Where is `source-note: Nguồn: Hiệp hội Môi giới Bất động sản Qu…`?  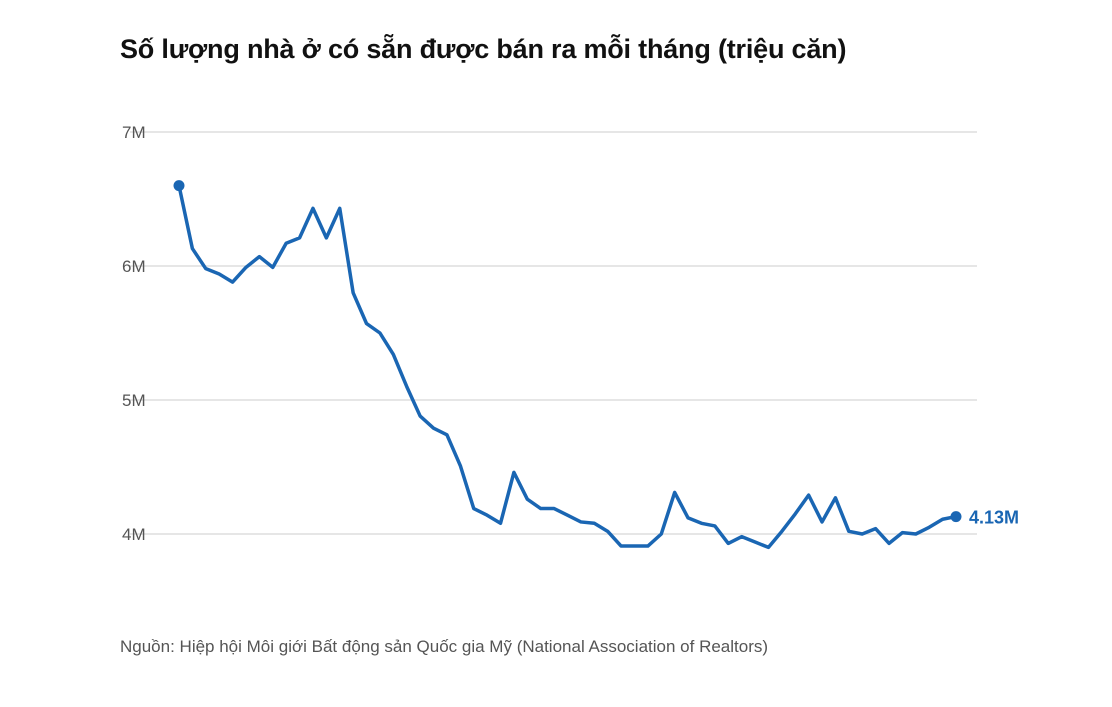 source-note: Nguồn: Hiệp hội Môi giới Bất động sản Qu… is located at coordinates (444, 646).